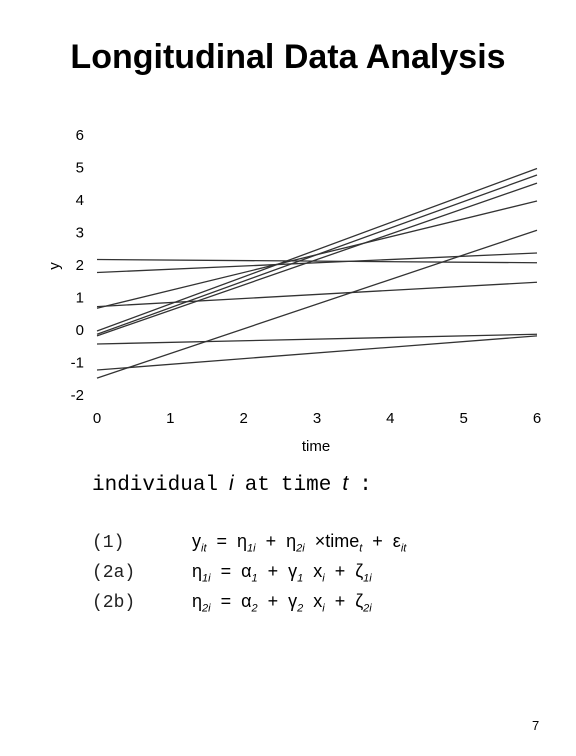 Image resolution: width=576 pixels, height=756 pixels. What do you see at coordinates (80, 232) in the screenshot?
I see `y-tick-label: 3` at bounding box center [80, 232].